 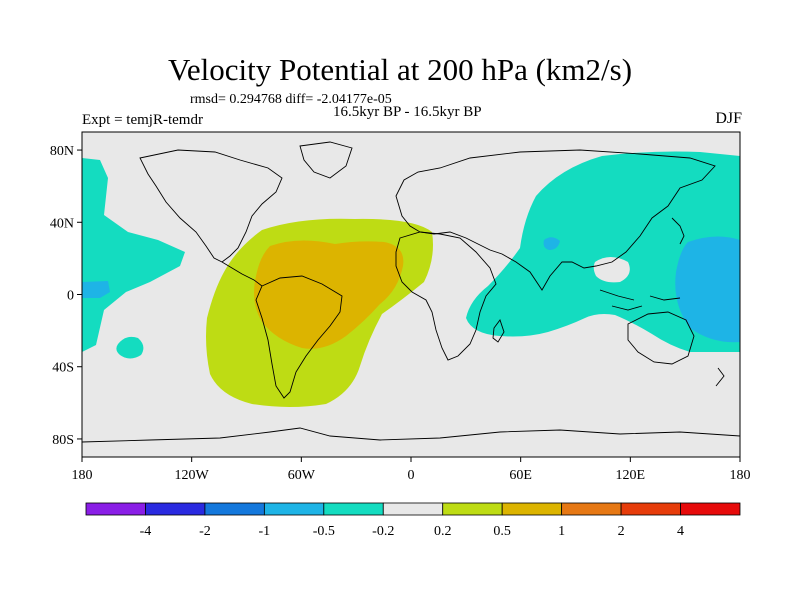 What do you see at coordinates (678, 231) in the screenshot?
I see `coast-japan` at bounding box center [678, 231].